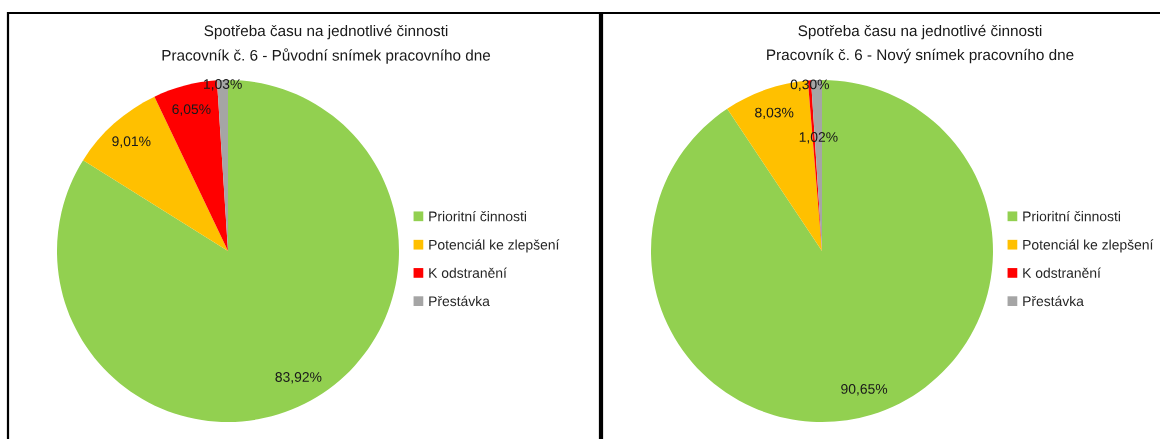 This screenshot has height=439, width=1160. Describe the element at coordinates (131, 142) in the screenshot. I see `data-label: 9,01%` at that location.